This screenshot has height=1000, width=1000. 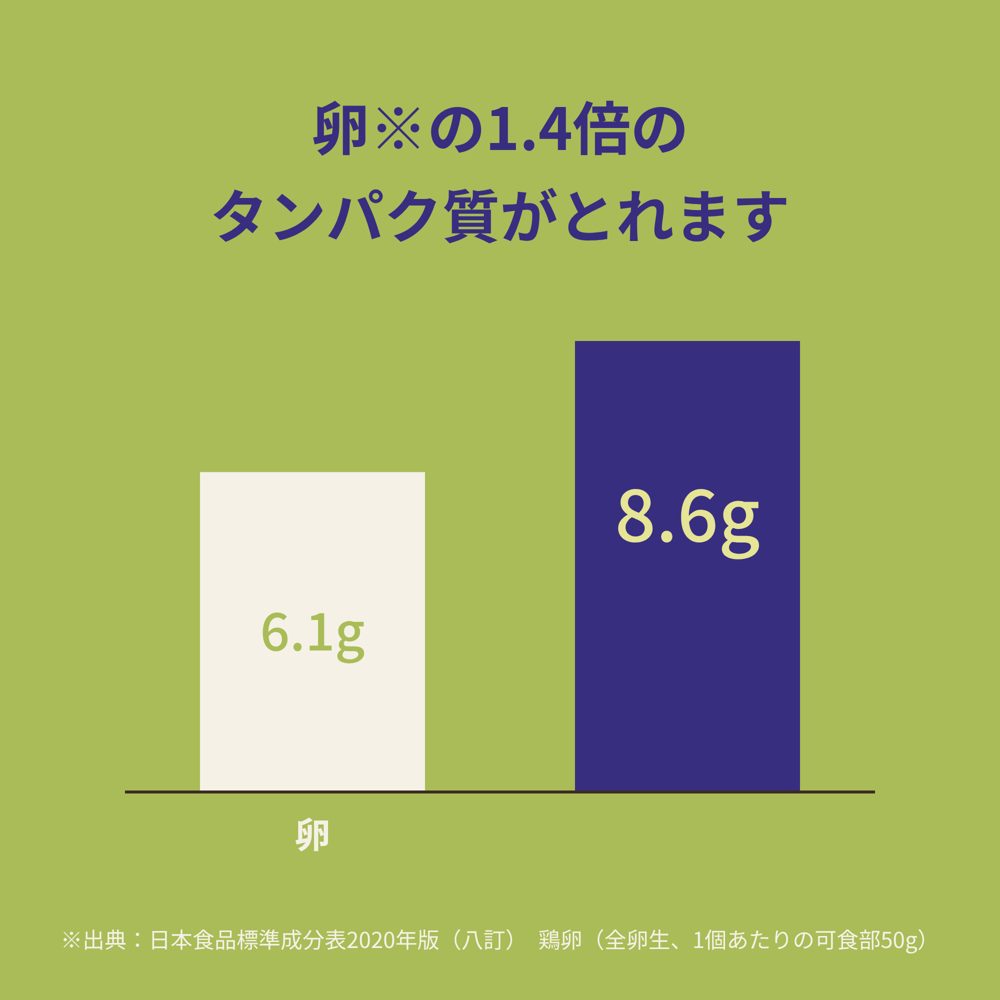 I want to click on data-label: 8.6g, so click(x=687, y=510).